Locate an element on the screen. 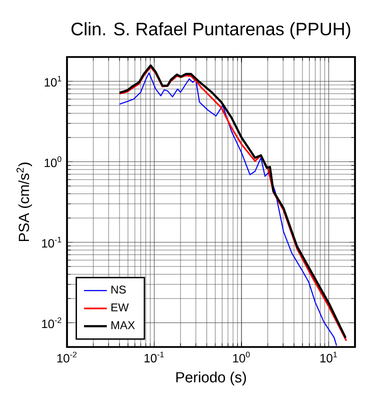  chart-title: Clin. S. Rafael Puntarenas (PPUH) is located at coordinates (211, 30).